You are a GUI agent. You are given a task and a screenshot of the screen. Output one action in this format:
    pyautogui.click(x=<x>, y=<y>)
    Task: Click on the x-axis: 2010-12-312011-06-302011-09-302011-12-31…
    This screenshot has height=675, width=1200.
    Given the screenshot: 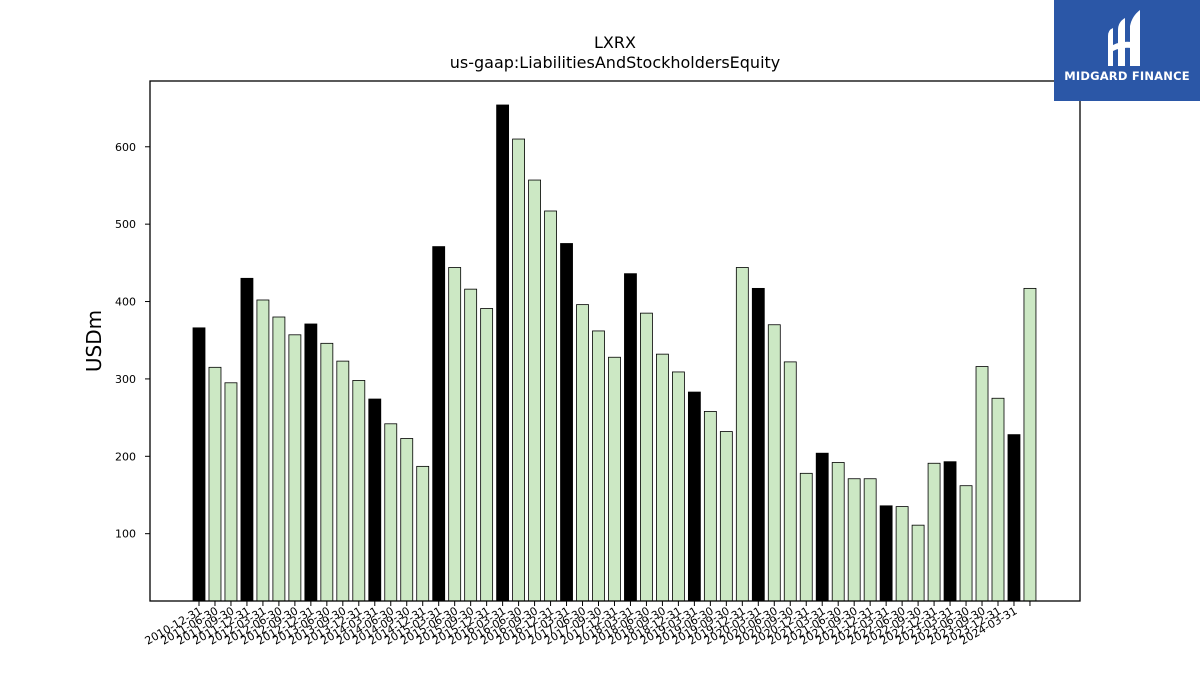 What is the action you would take?
    pyautogui.click(x=587, y=624)
    